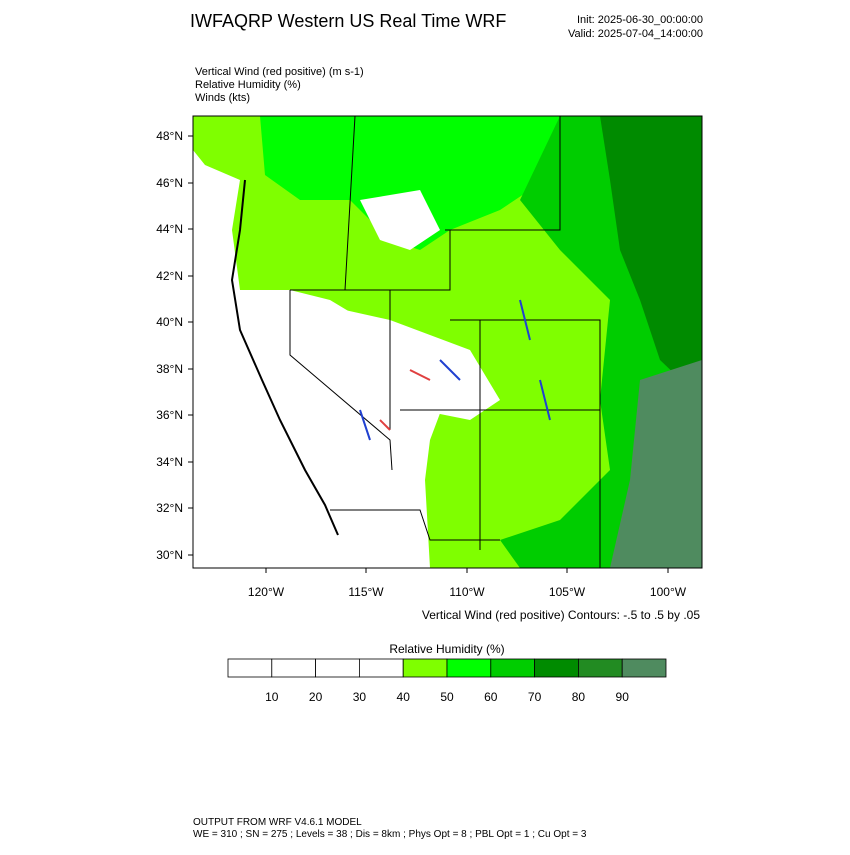 This screenshot has width=850, height=855. I want to click on lon-label: 110°W, so click(467, 592).